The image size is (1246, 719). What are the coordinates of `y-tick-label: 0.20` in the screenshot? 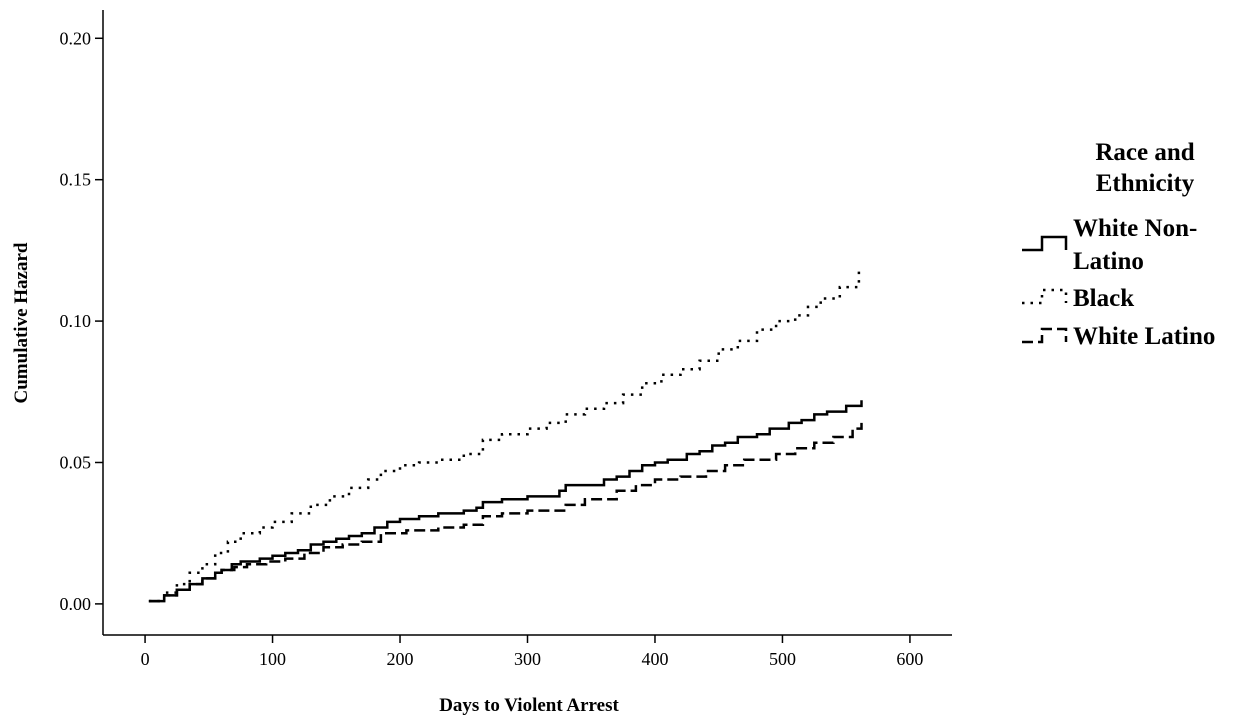 It's located at (76, 38).